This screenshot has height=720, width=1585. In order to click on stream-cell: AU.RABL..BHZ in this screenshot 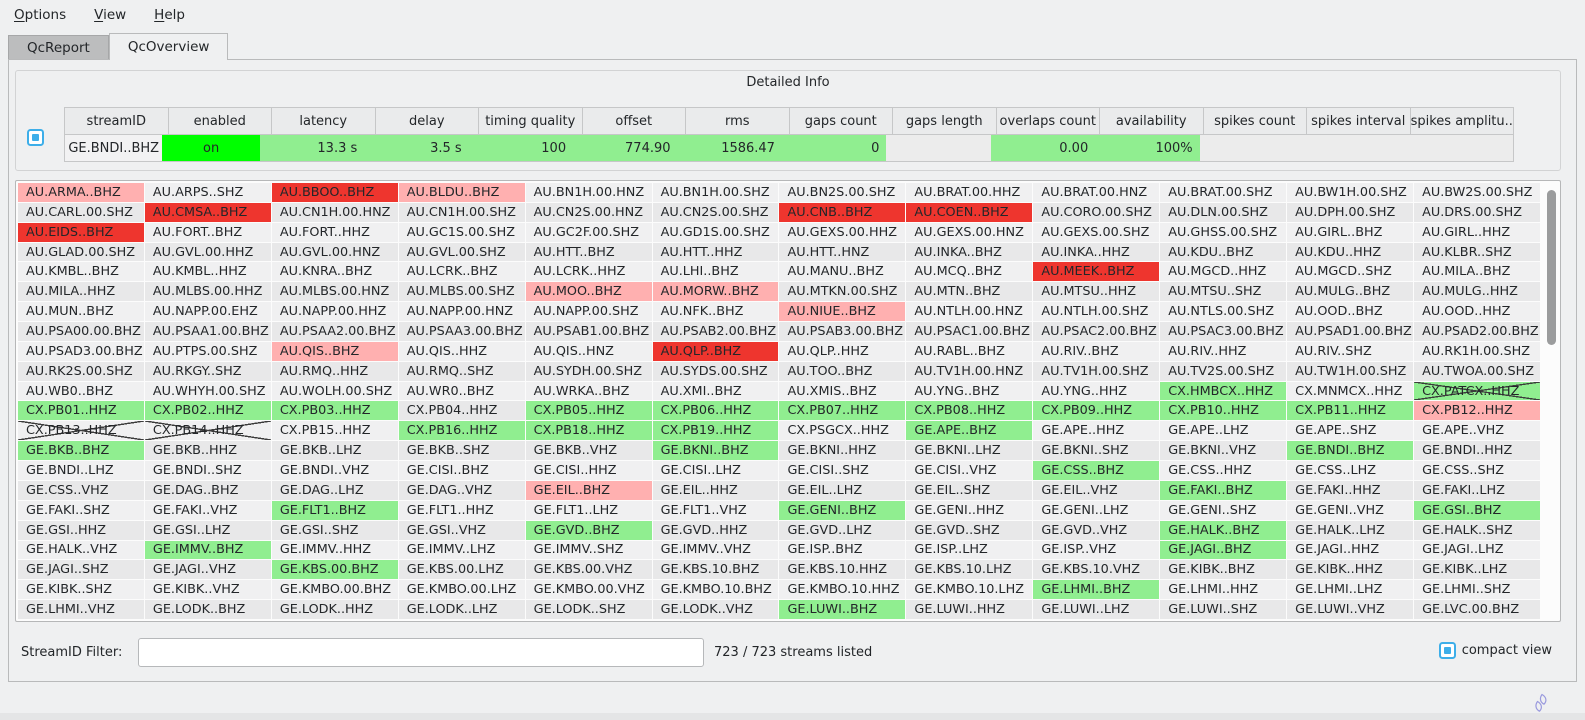, I will do `click(969, 351)`.